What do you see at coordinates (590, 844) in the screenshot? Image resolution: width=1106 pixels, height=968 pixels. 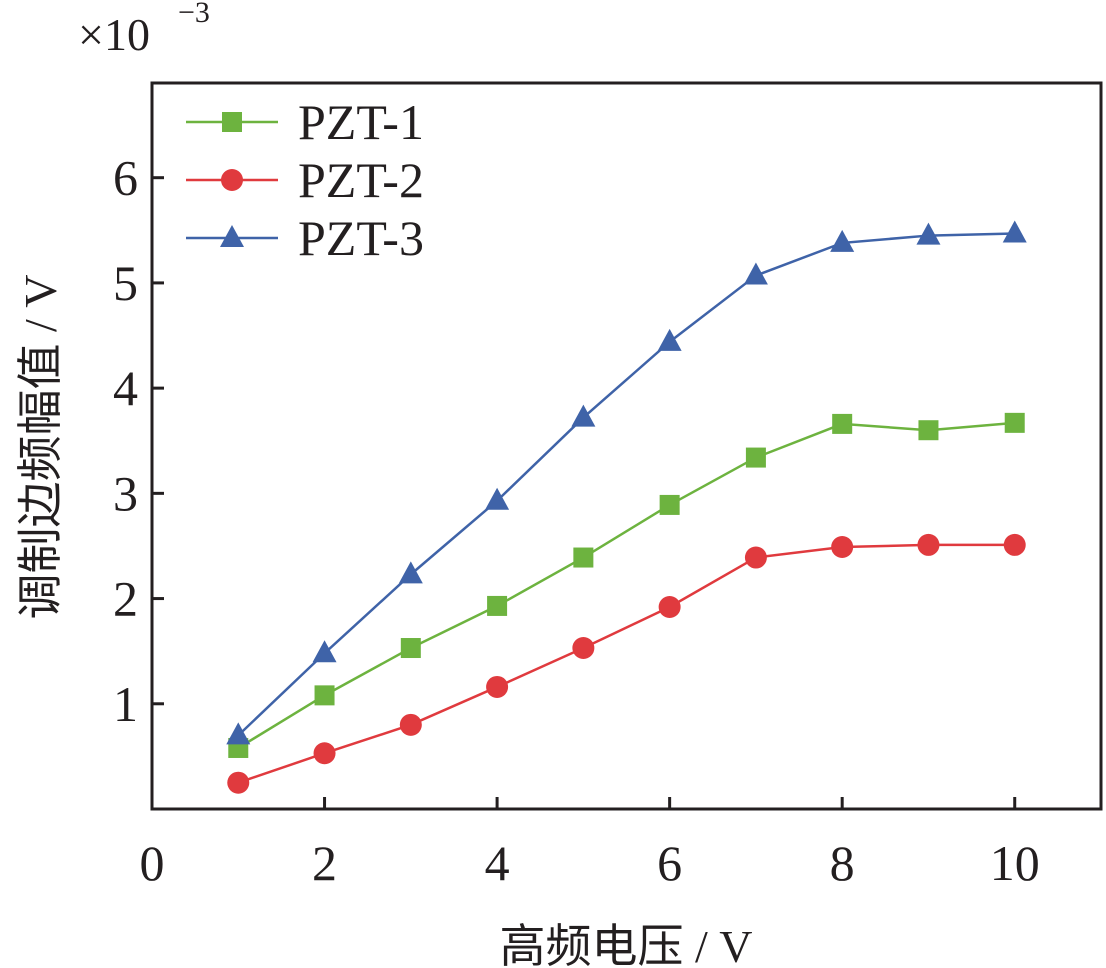 I see `x-axis: 0 2 4 6 8 10` at bounding box center [590, 844].